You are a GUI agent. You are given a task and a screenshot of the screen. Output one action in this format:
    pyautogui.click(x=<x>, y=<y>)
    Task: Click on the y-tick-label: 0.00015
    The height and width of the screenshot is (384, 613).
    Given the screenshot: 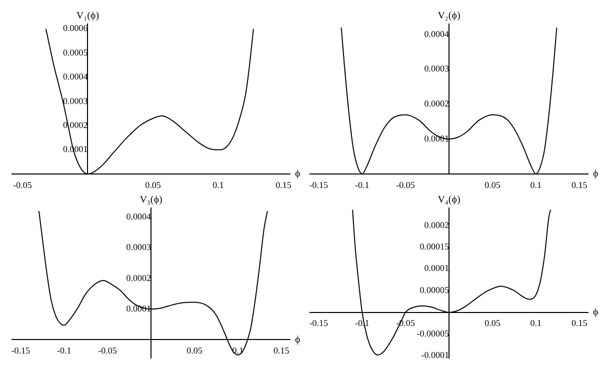 What is the action you would take?
    pyautogui.click(x=435, y=246)
    